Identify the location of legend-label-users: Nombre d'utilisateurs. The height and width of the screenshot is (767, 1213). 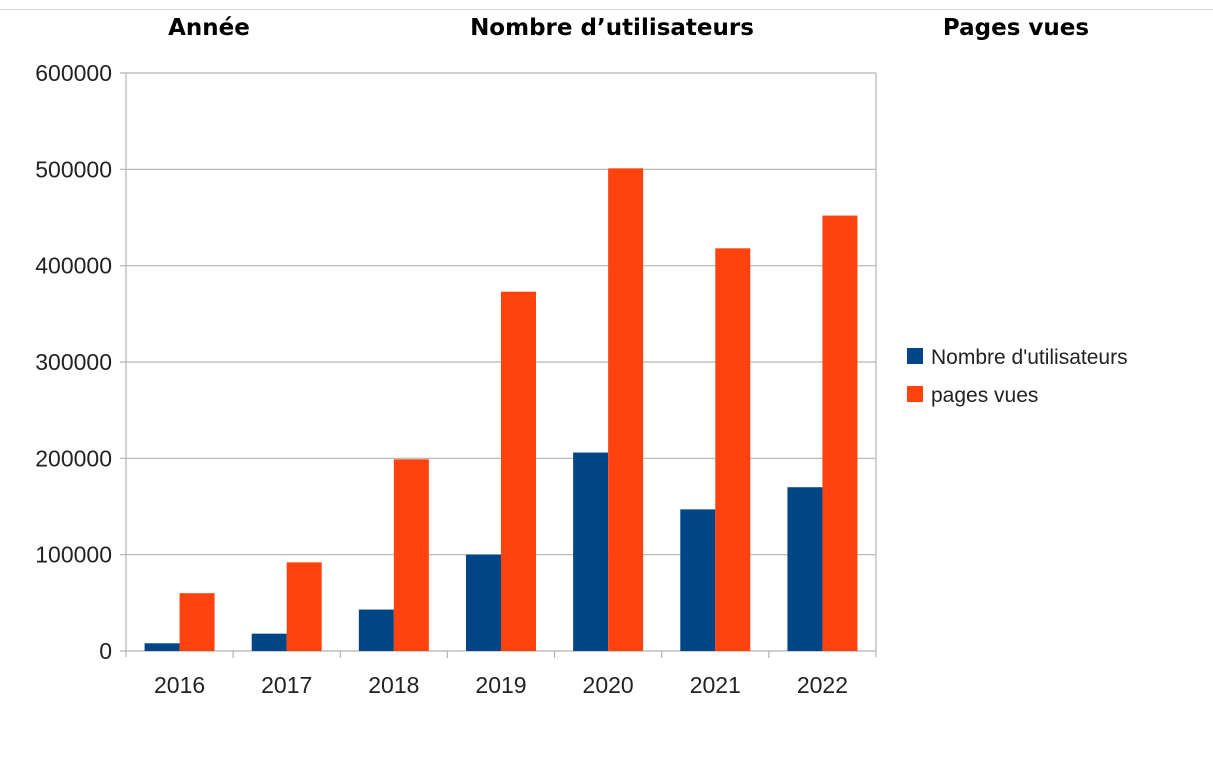
(1029, 357).